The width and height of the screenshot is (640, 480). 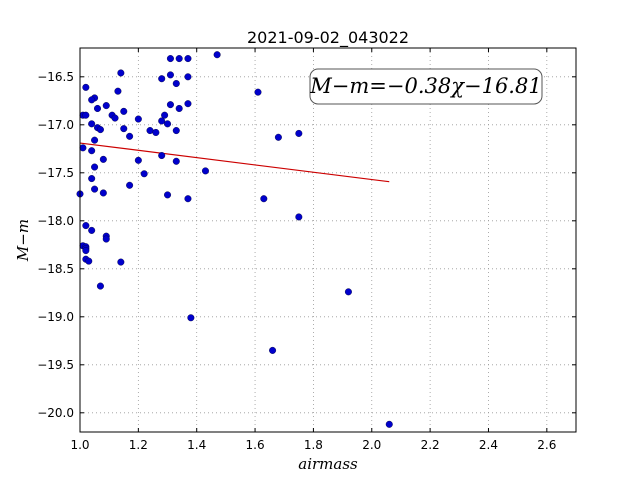 I want to click on y-tick-label: −17.0, so click(x=55, y=125).